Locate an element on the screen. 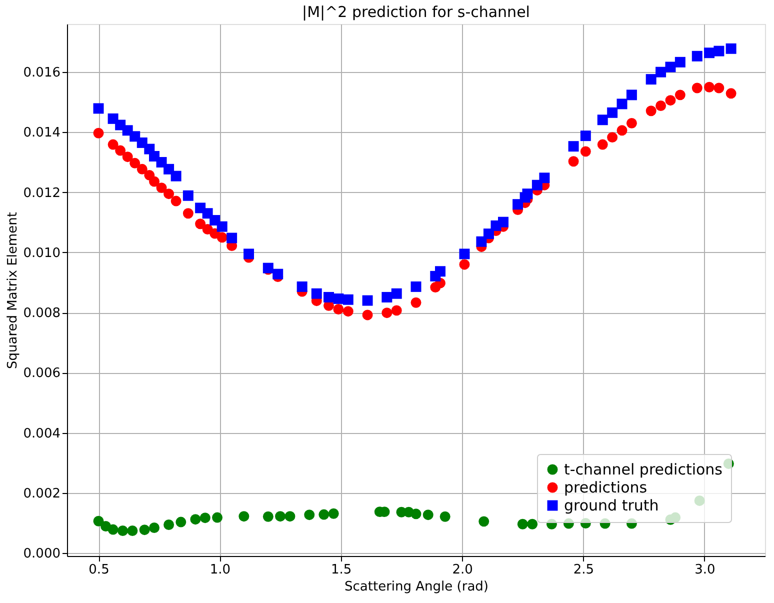  x-tick-label: 2.5 is located at coordinates (583, 570).